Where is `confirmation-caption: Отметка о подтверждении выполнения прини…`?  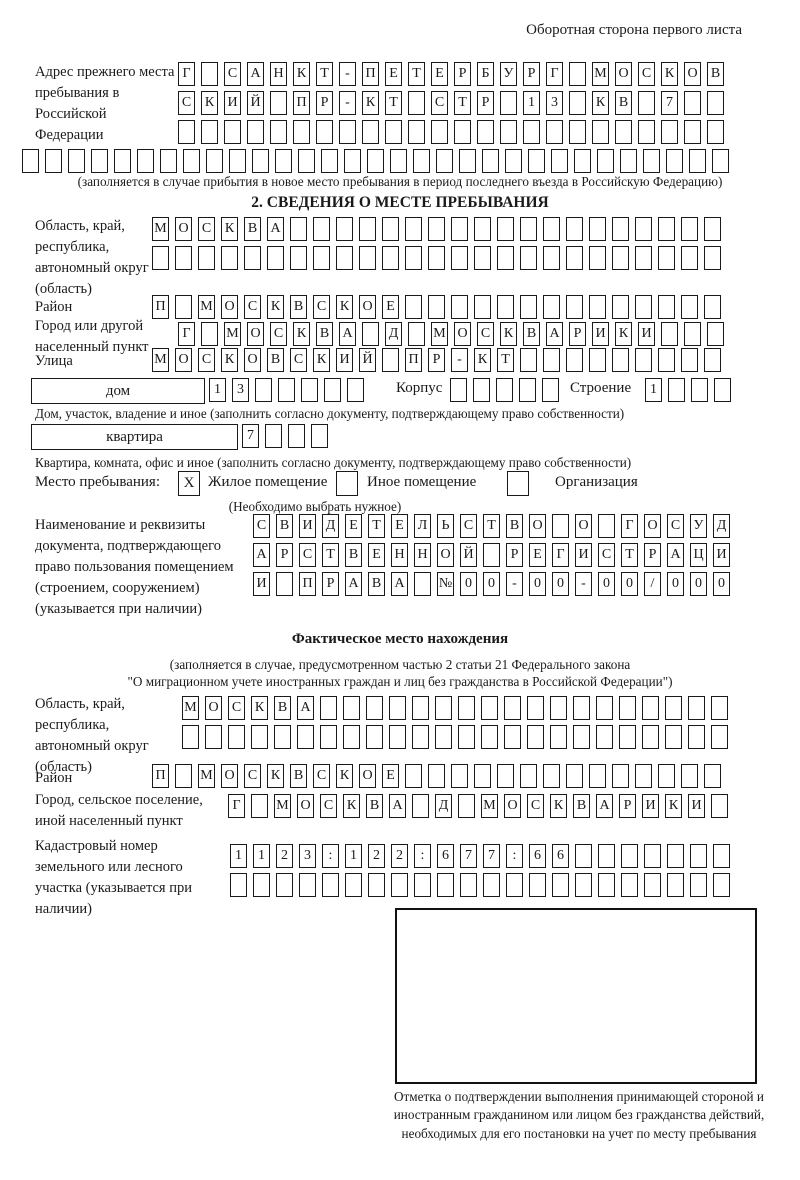 confirmation-caption: Отметка о подтверждении выполнения прини… is located at coordinates (579, 1115).